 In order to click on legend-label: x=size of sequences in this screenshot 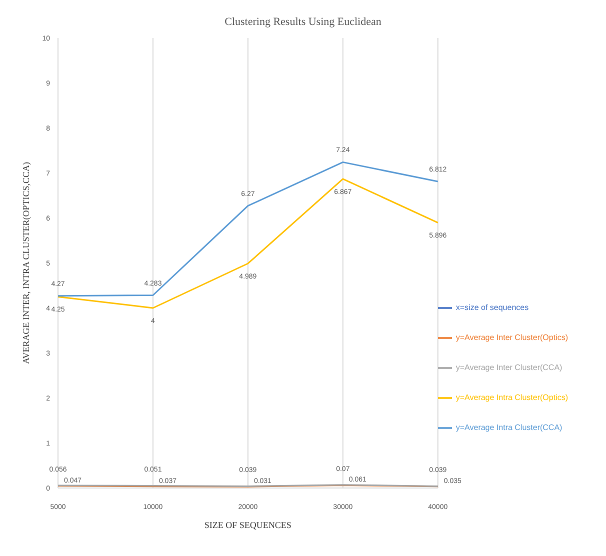, I will do `click(492, 307)`.